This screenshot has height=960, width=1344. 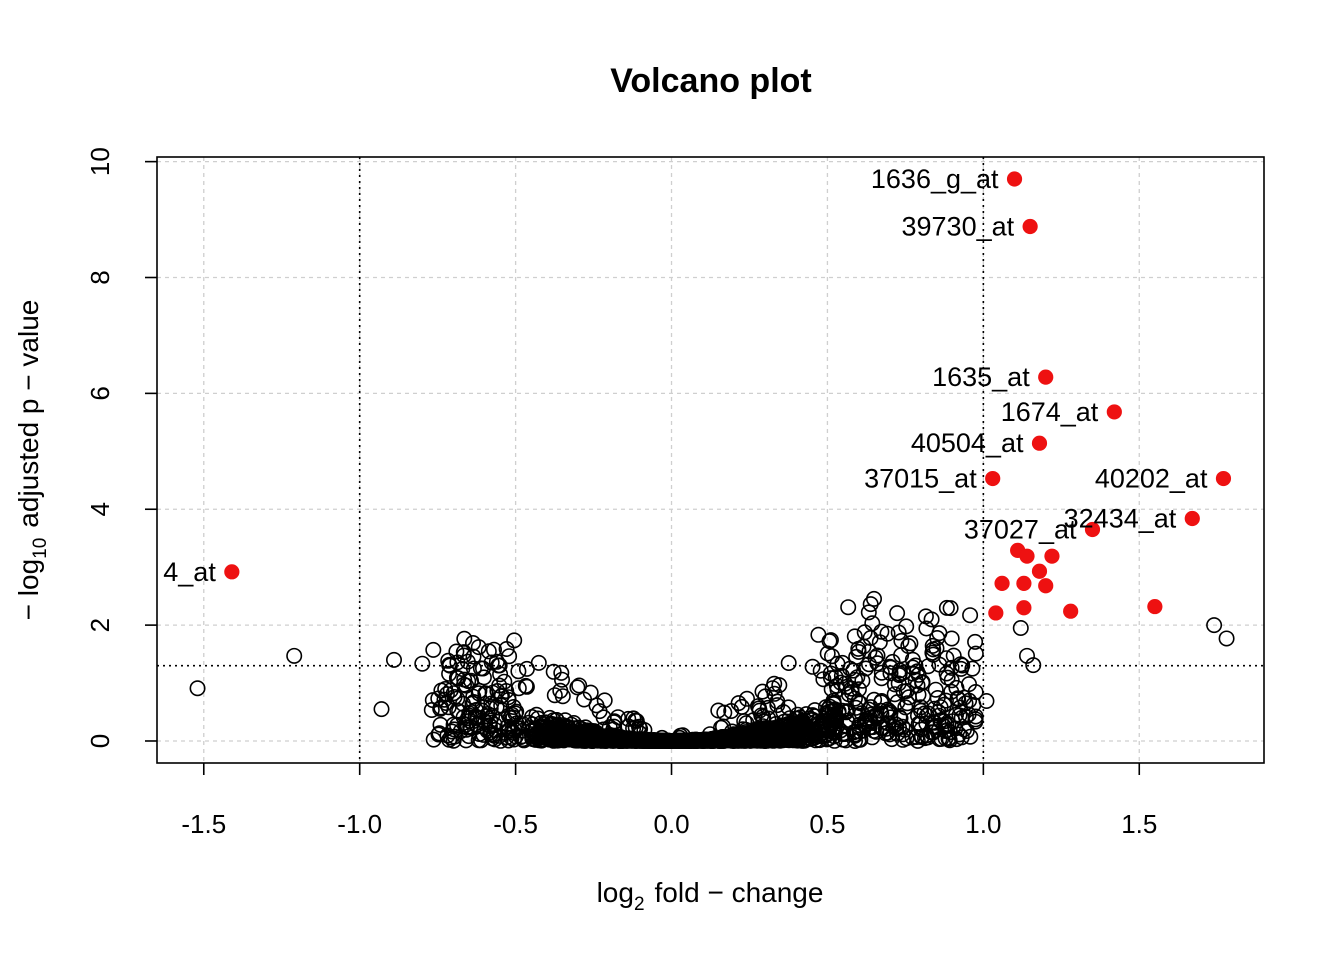 What do you see at coordinates (712, 667) in the screenshot?
I see `nonsignificant-points` at bounding box center [712, 667].